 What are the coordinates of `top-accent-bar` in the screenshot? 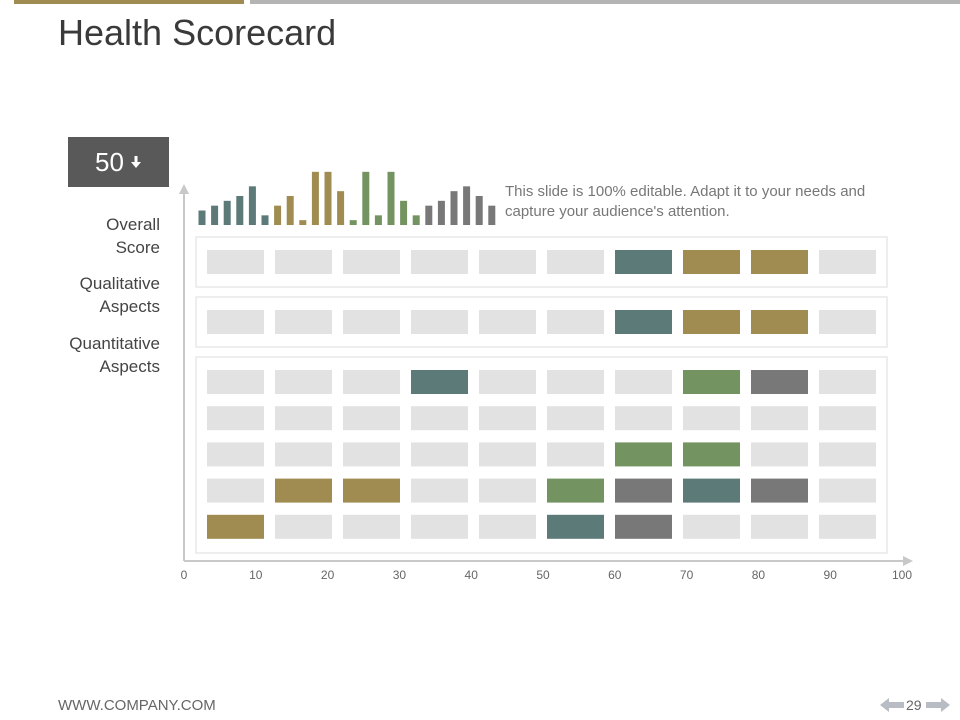 It's located at (129, 2).